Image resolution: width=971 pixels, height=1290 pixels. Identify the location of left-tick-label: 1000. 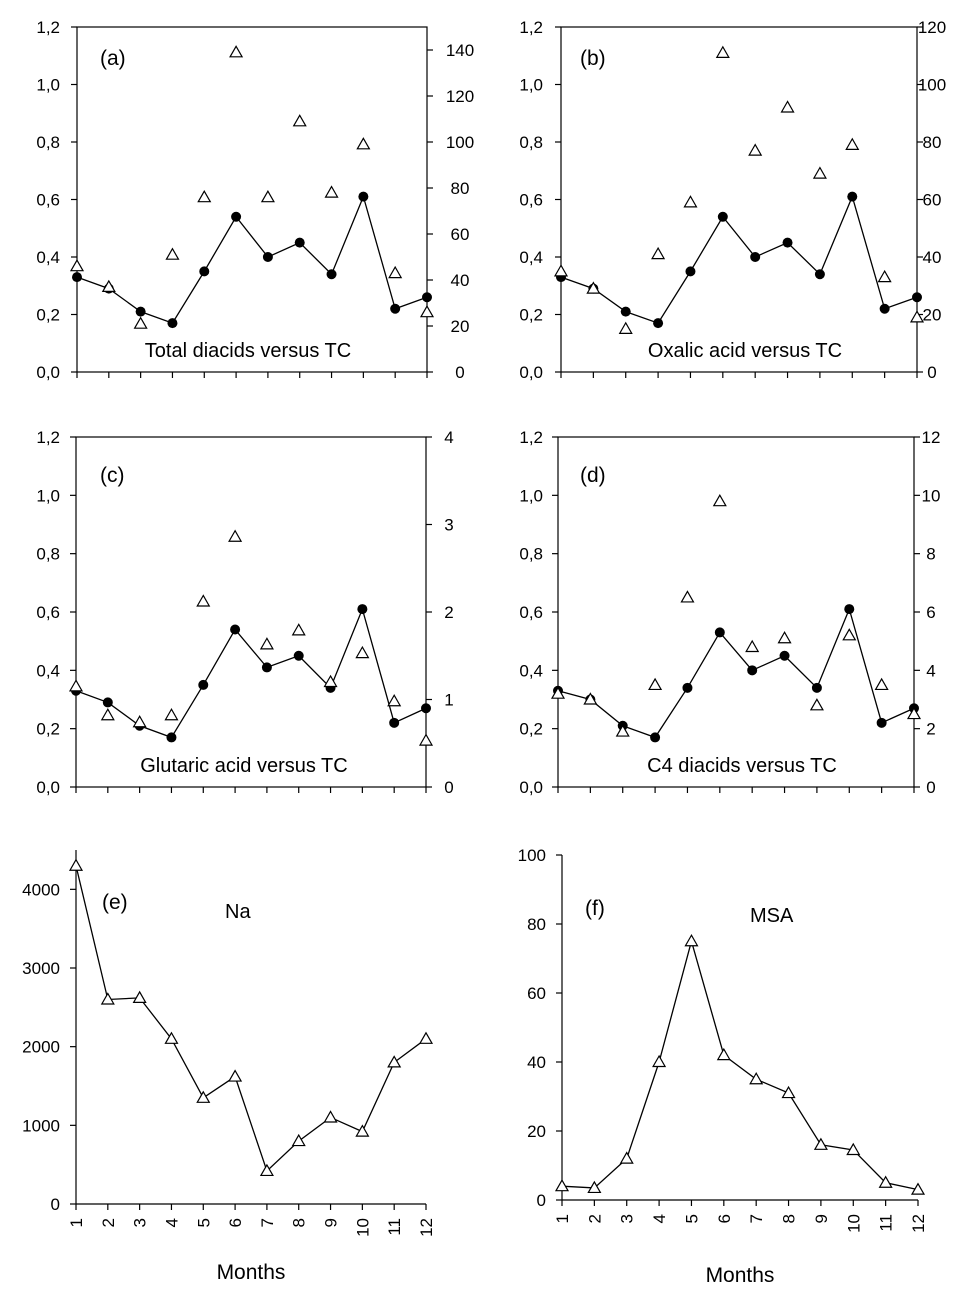
(41, 1125).